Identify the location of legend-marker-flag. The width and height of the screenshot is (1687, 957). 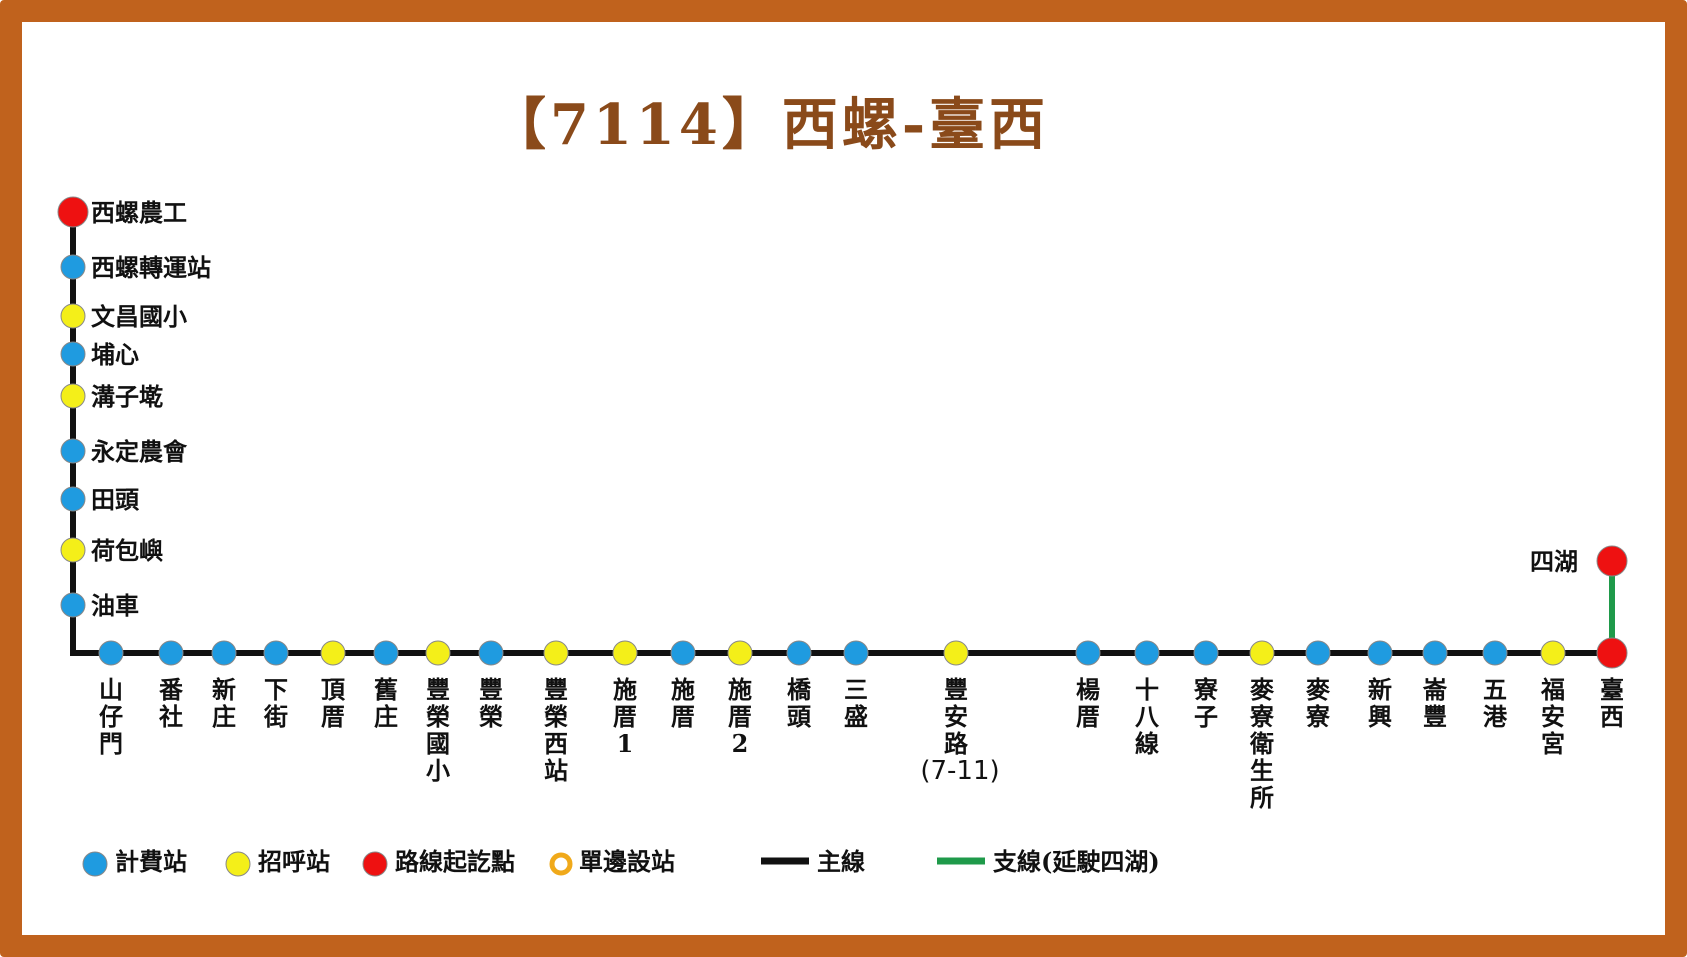
(238, 864).